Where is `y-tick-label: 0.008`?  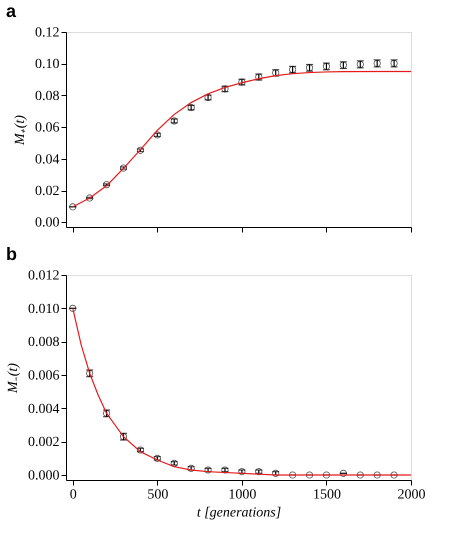
y-tick-label: 0.008 is located at coordinates (44, 342).